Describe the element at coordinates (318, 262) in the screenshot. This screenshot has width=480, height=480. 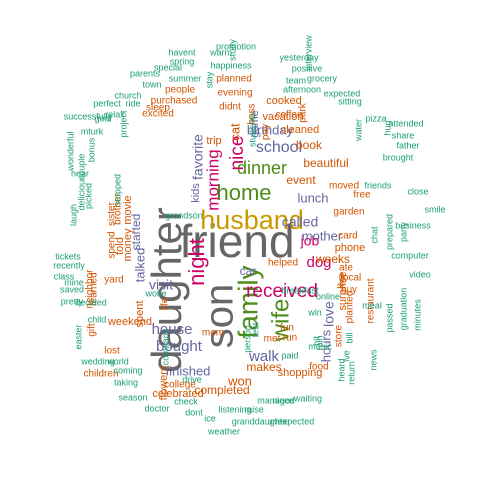
I see `word-dog: dog` at that location.